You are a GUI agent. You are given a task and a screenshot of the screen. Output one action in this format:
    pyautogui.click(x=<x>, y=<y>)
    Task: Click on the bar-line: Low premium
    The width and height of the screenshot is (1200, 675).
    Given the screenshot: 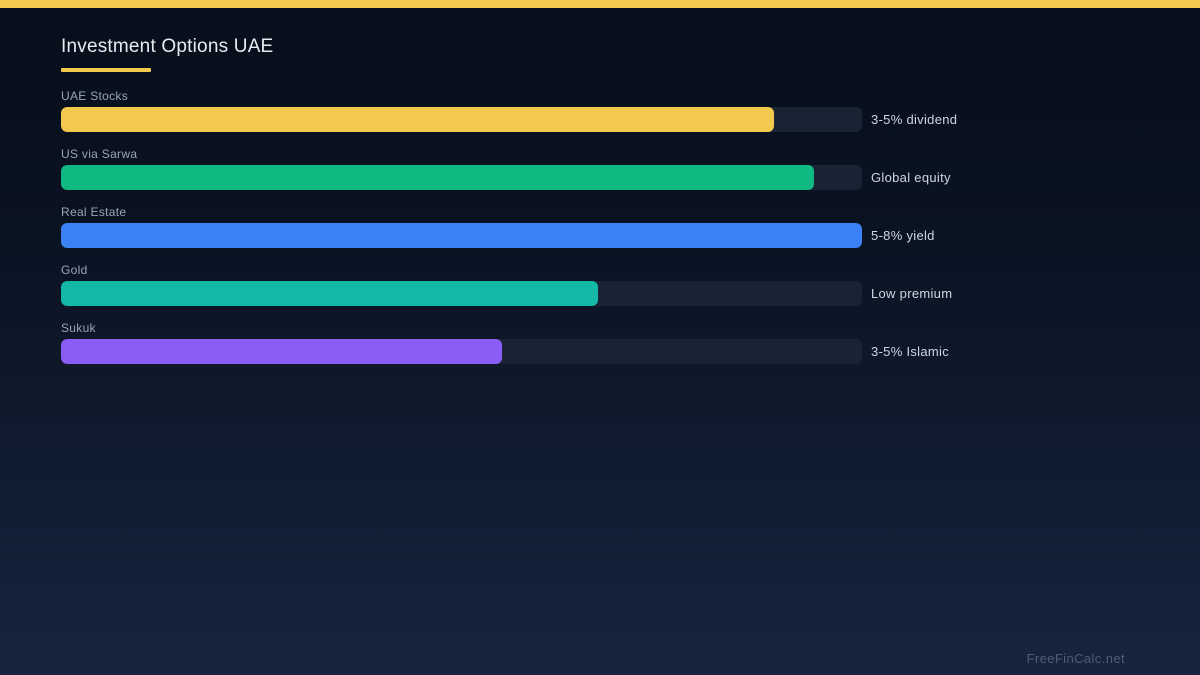 What is the action you would take?
    pyautogui.click(x=630, y=293)
    